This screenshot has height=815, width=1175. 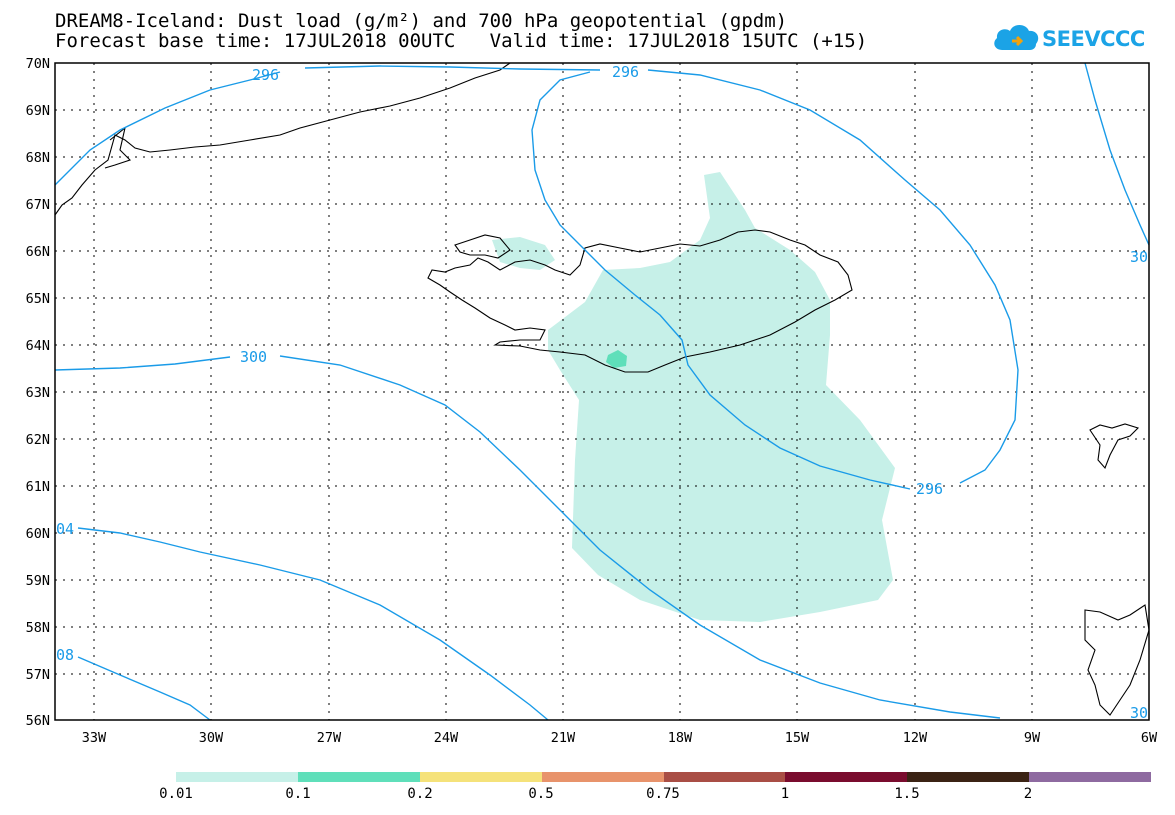 I want to click on colorbar-label: 1, so click(x=785, y=794).